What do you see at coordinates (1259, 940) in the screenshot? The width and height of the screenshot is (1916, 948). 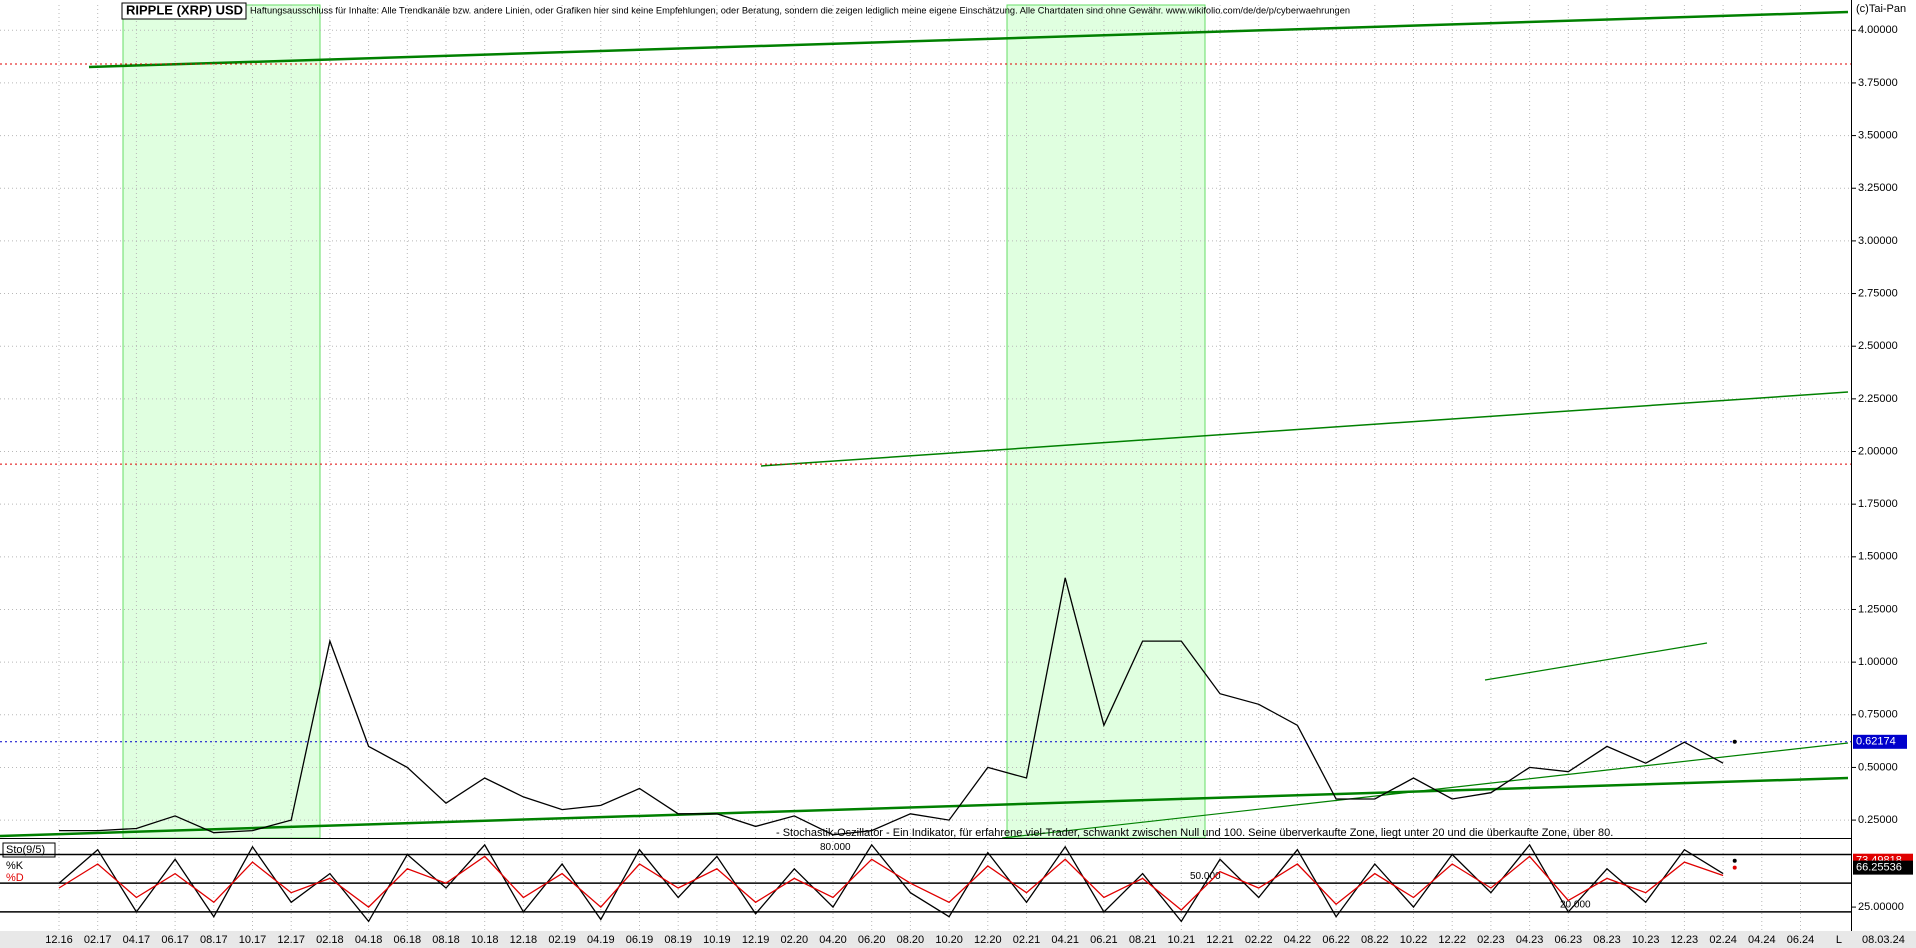 I see `x-tick-label: 02.22` at bounding box center [1259, 940].